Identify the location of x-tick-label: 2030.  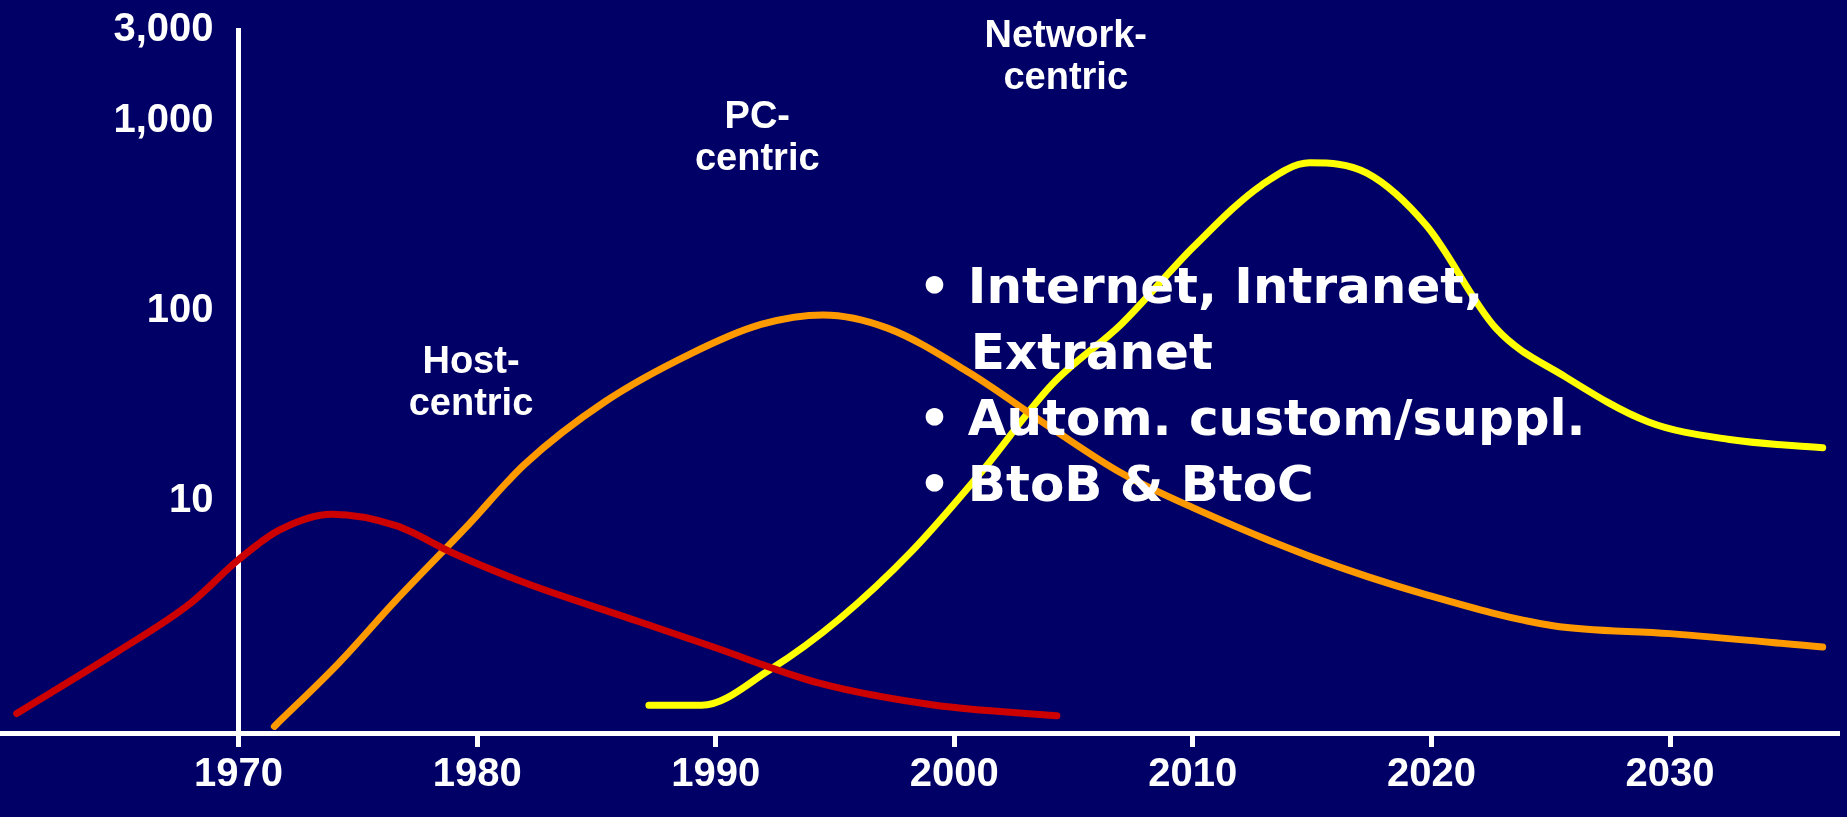
(1670, 772).